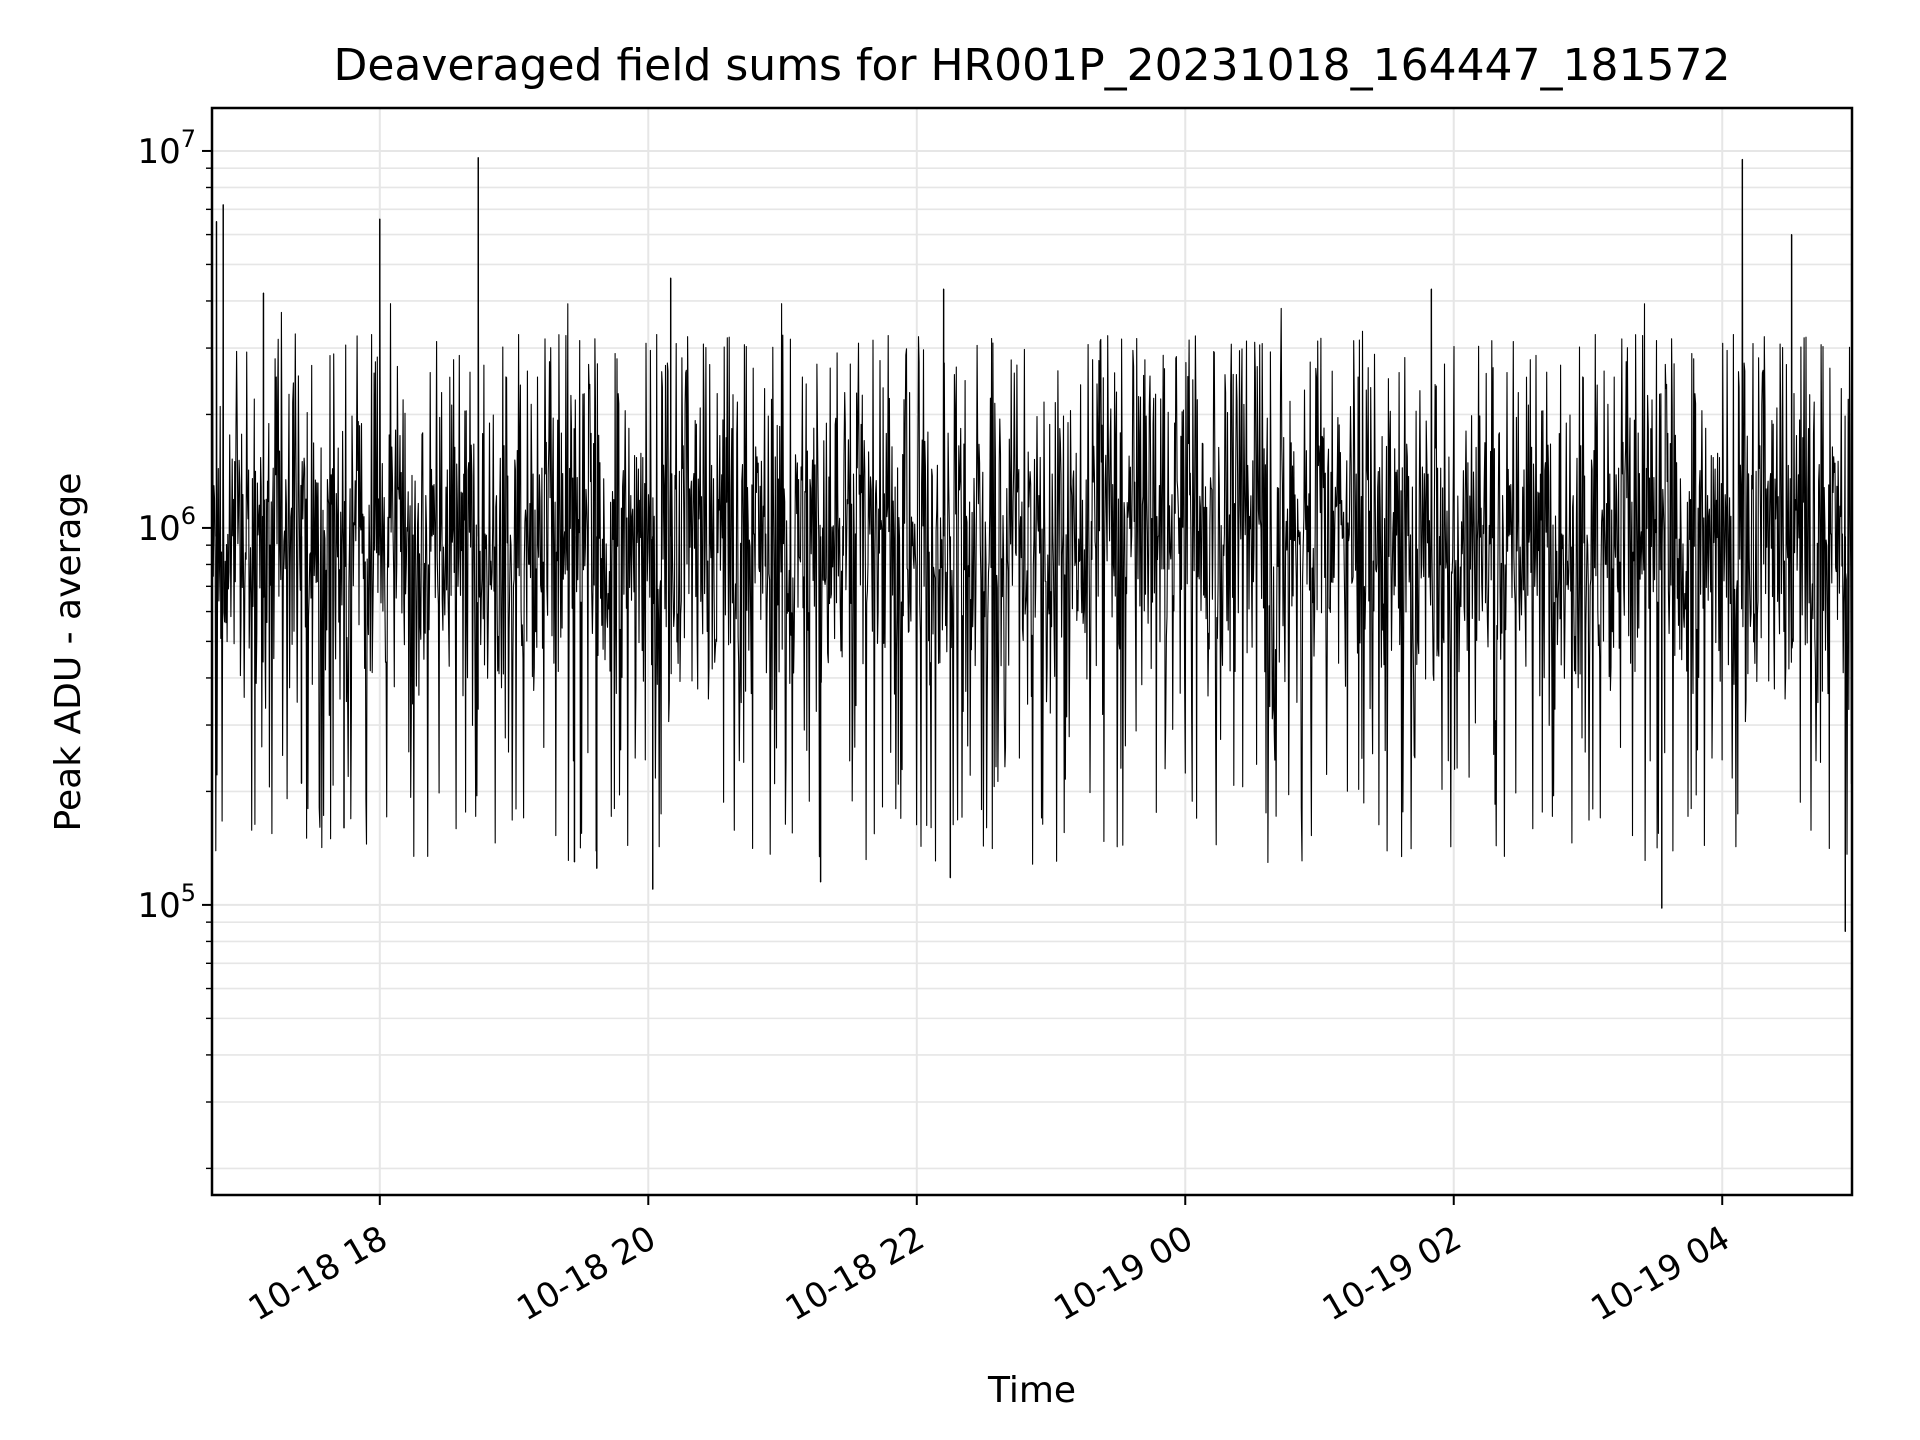 The width and height of the screenshot is (1920, 1440). I want to click on y-tick-label: 10⁵, so click(166, 902).